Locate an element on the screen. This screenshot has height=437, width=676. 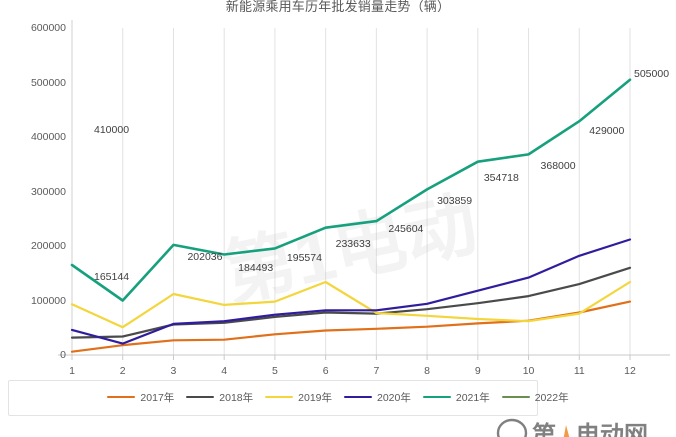
x-axis-tick-label: 11 is located at coordinates (579, 371).